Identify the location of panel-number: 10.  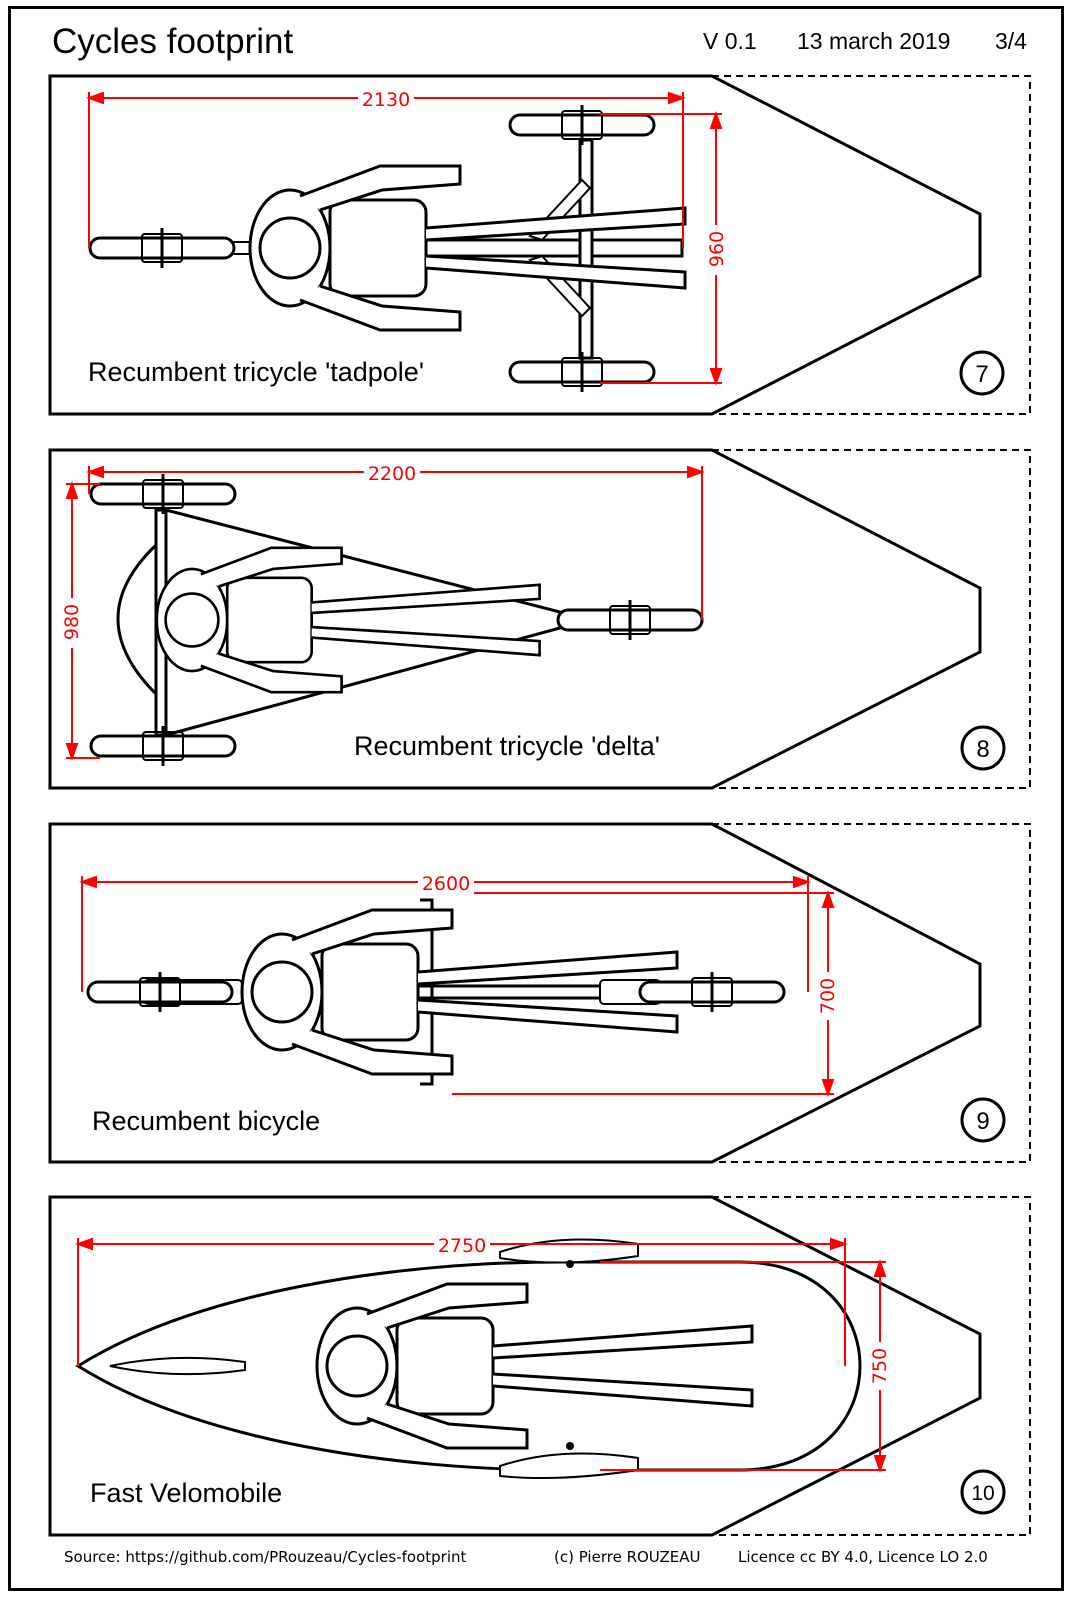
(982, 1493).